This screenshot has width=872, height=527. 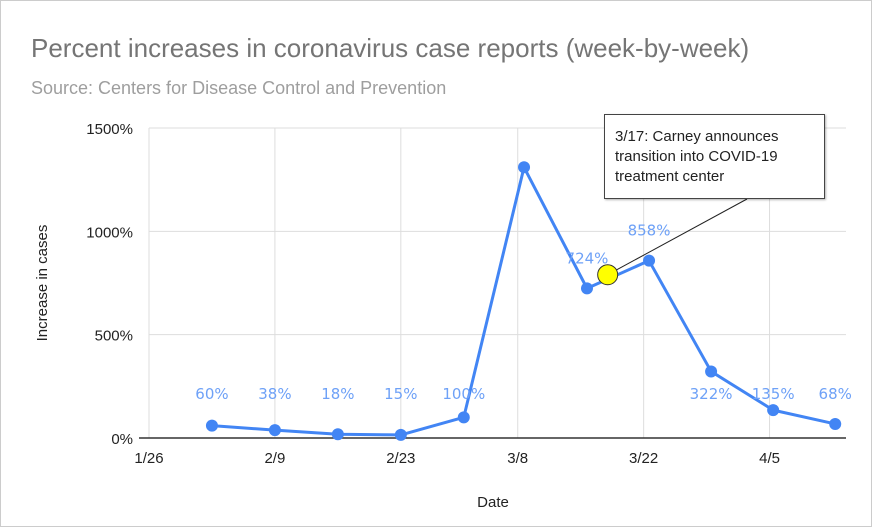 I want to click on data-label: 60%, so click(x=211, y=394).